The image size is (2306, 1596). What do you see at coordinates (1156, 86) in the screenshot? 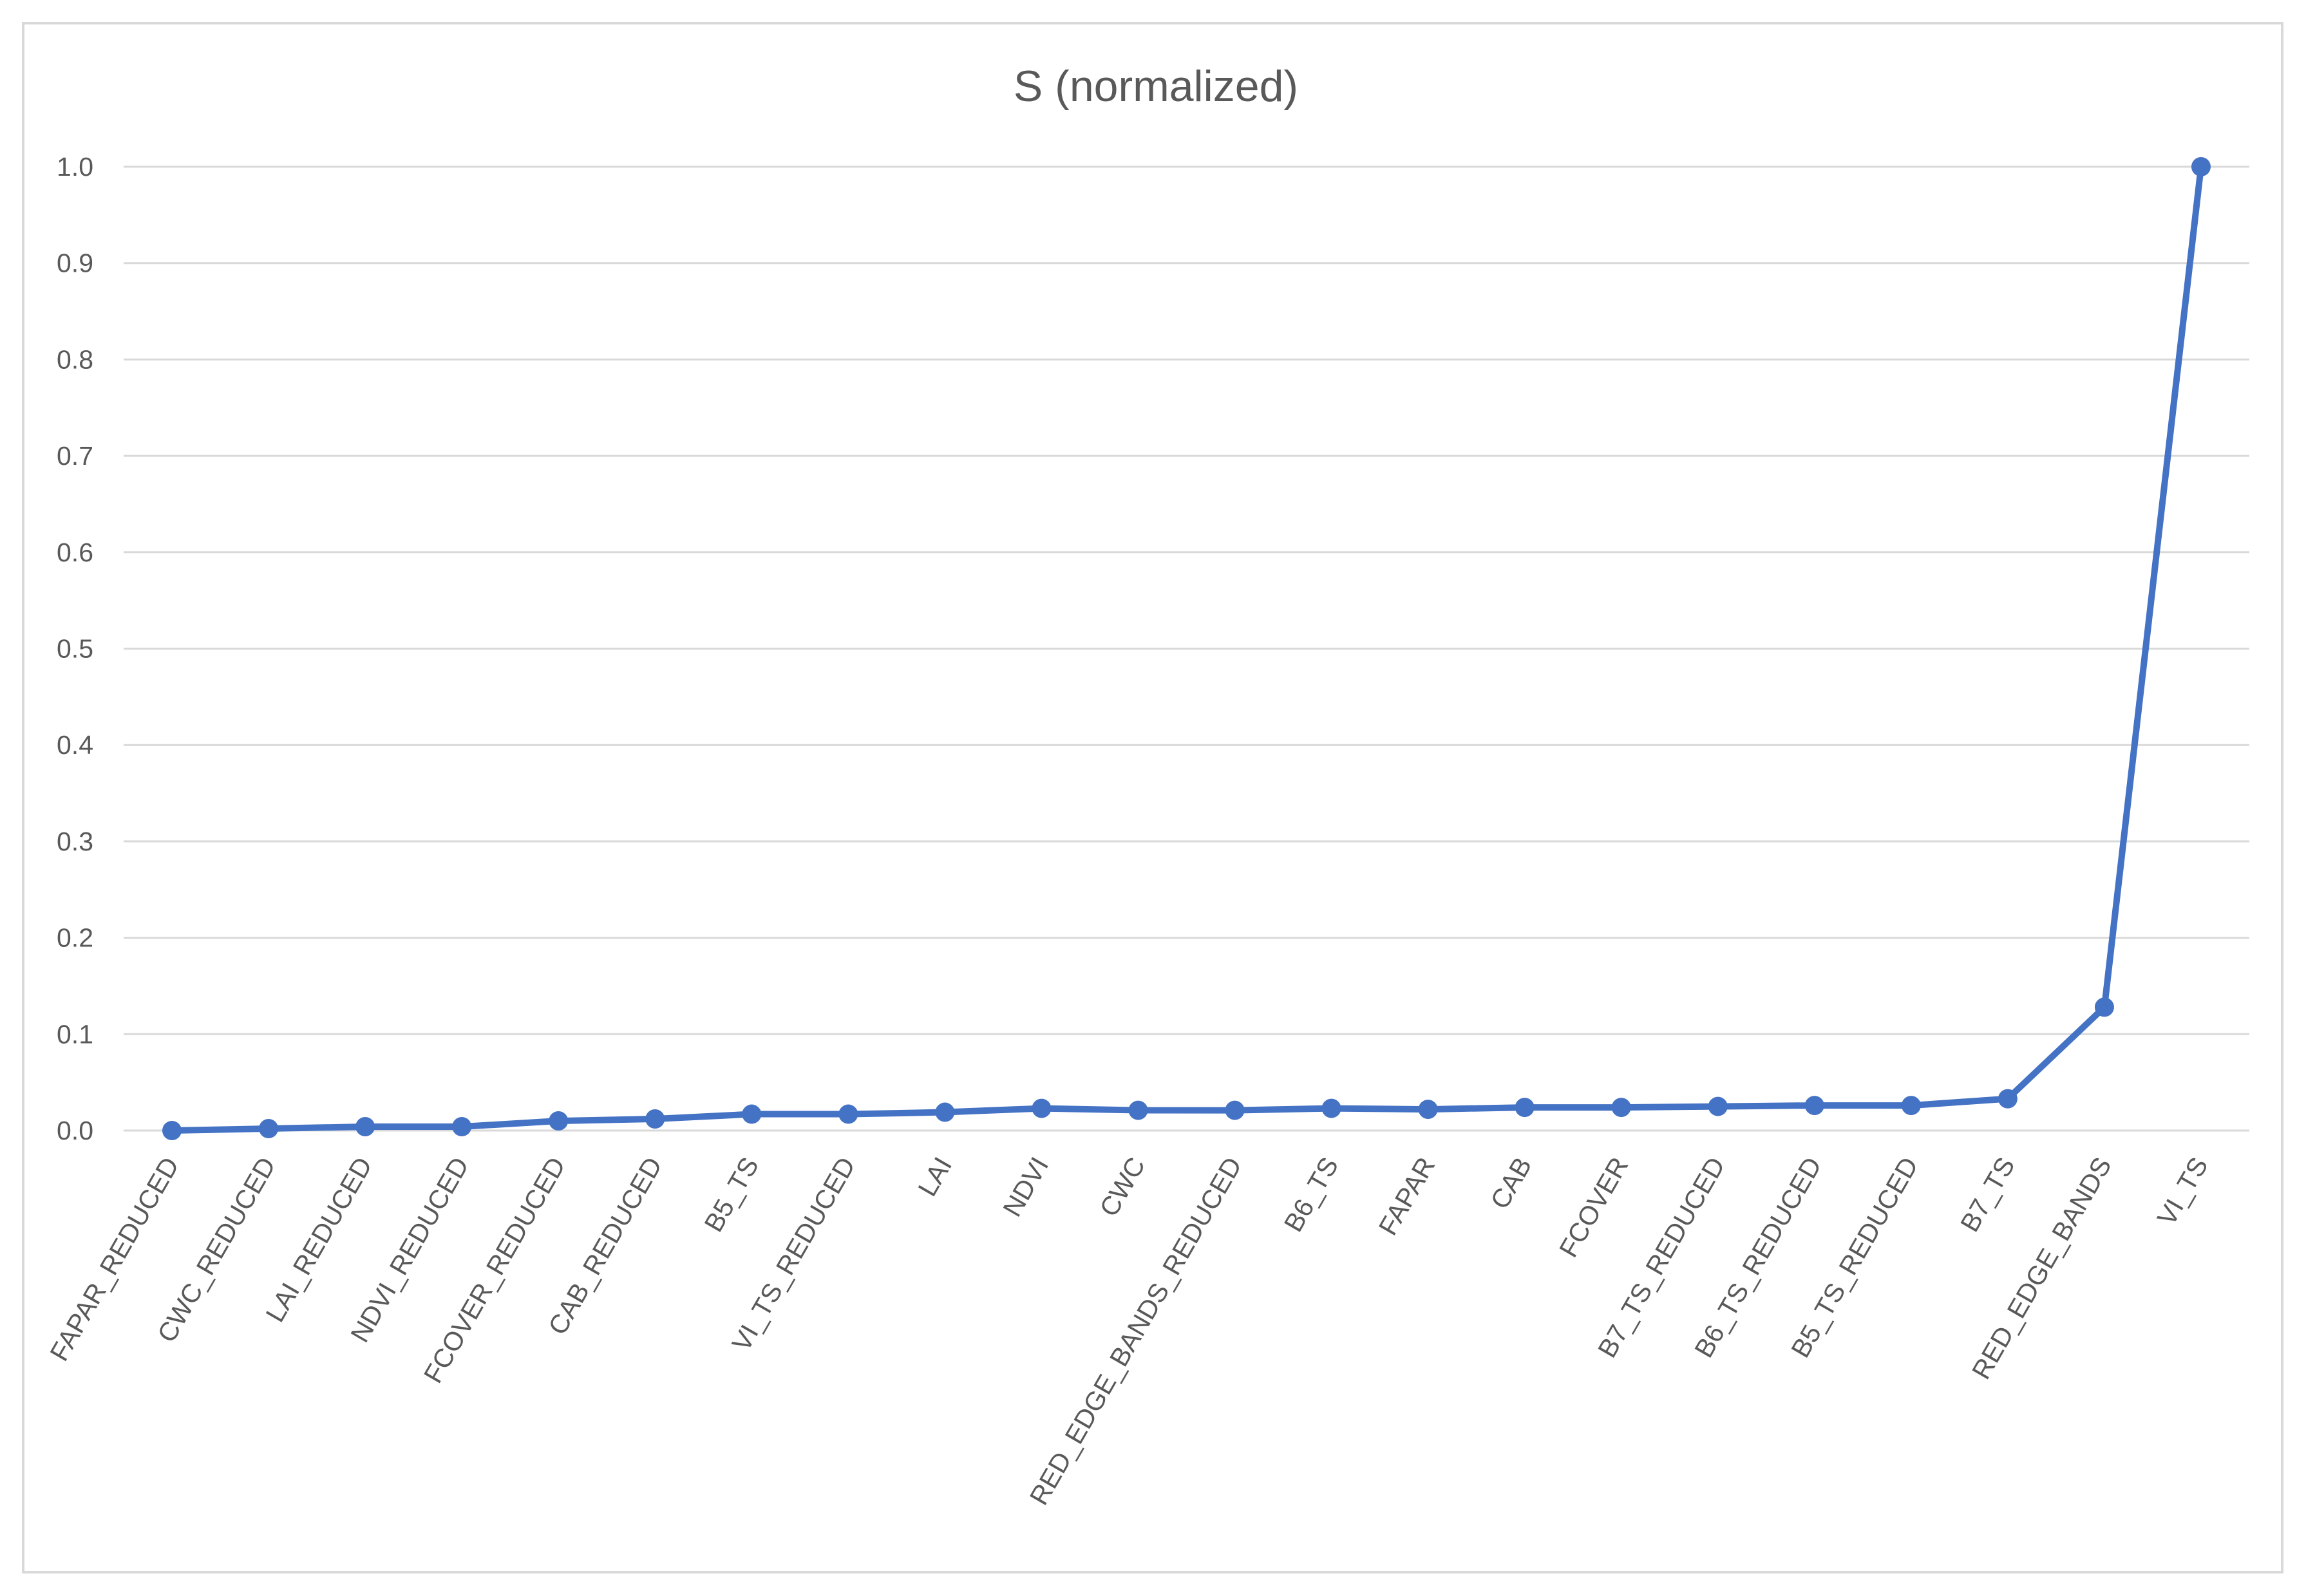
I see `chart-title: S (normalized)` at bounding box center [1156, 86].